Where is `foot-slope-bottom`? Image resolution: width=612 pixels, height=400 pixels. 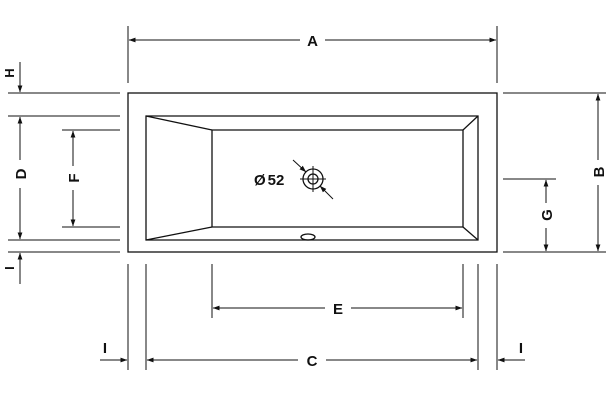
foot-slope-bottom is located at coordinates (470, 233).